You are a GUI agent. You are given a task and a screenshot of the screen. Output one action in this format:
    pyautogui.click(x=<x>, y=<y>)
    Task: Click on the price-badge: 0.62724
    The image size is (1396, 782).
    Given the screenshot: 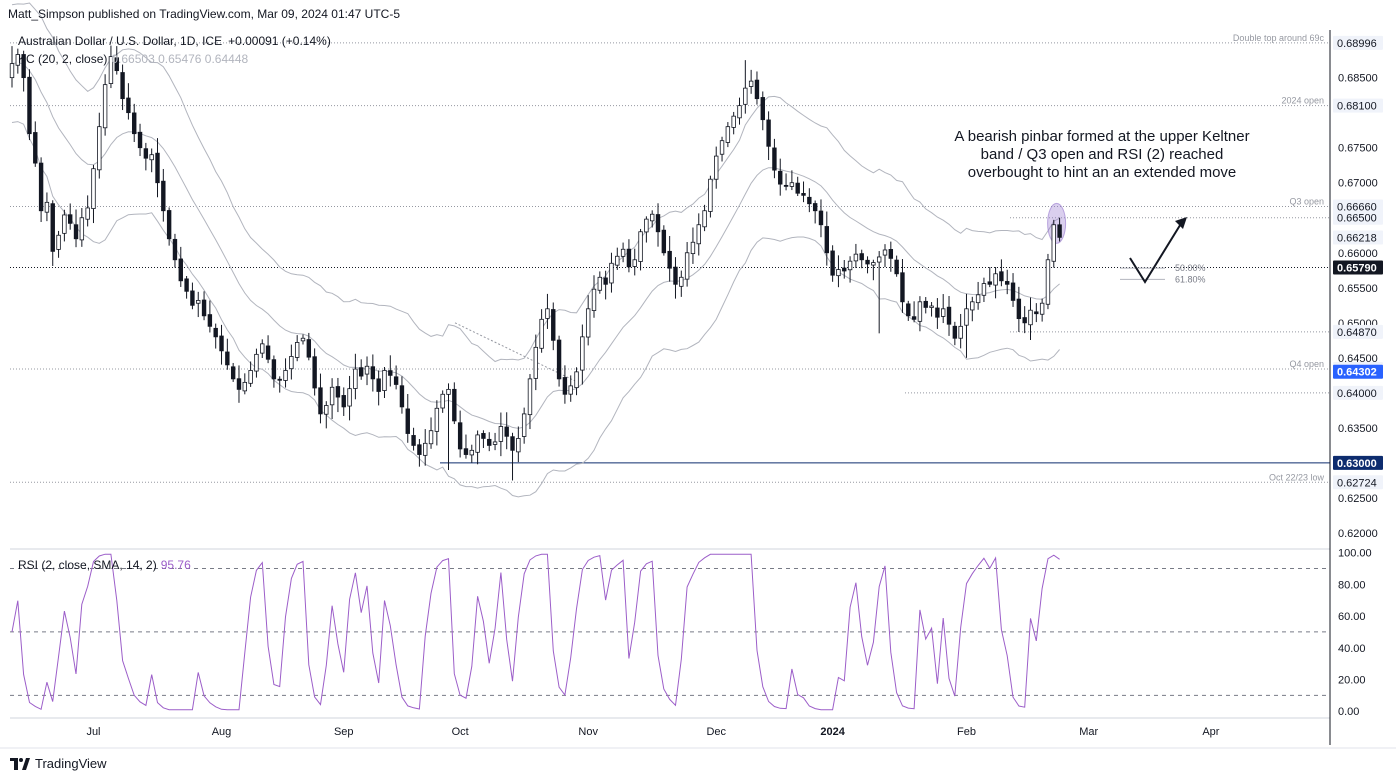 What is the action you would take?
    pyautogui.click(x=1358, y=482)
    